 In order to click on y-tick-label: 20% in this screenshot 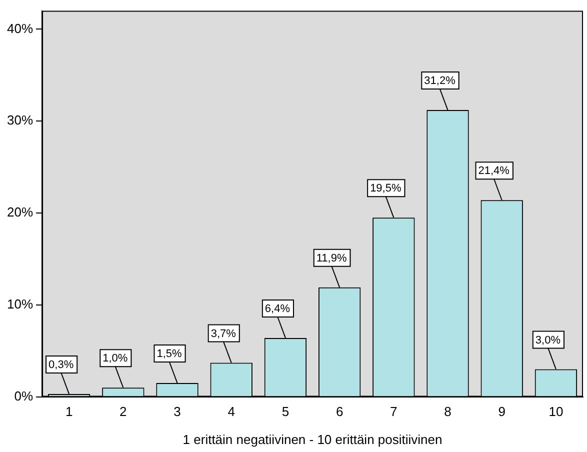, I will do `click(20, 212)`.